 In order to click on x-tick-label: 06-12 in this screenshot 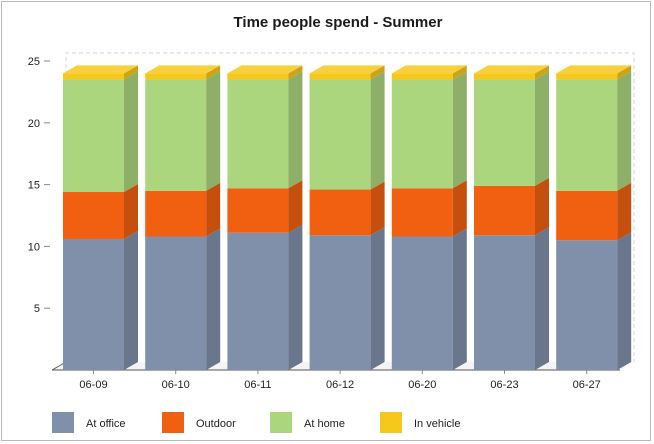, I will do `click(340, 385)`.